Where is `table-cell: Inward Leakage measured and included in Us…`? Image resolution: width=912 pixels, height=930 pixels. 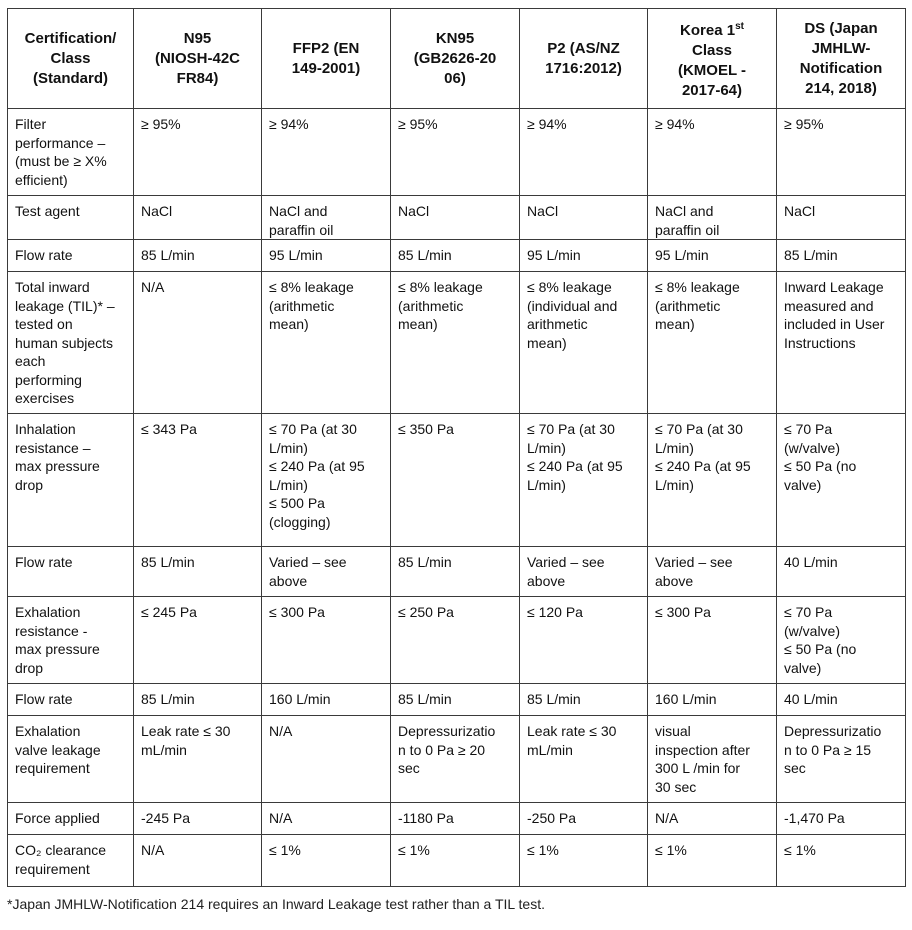
table-cell: Inward Leakage measured and included in Us… is located at coordinates (841, 342).